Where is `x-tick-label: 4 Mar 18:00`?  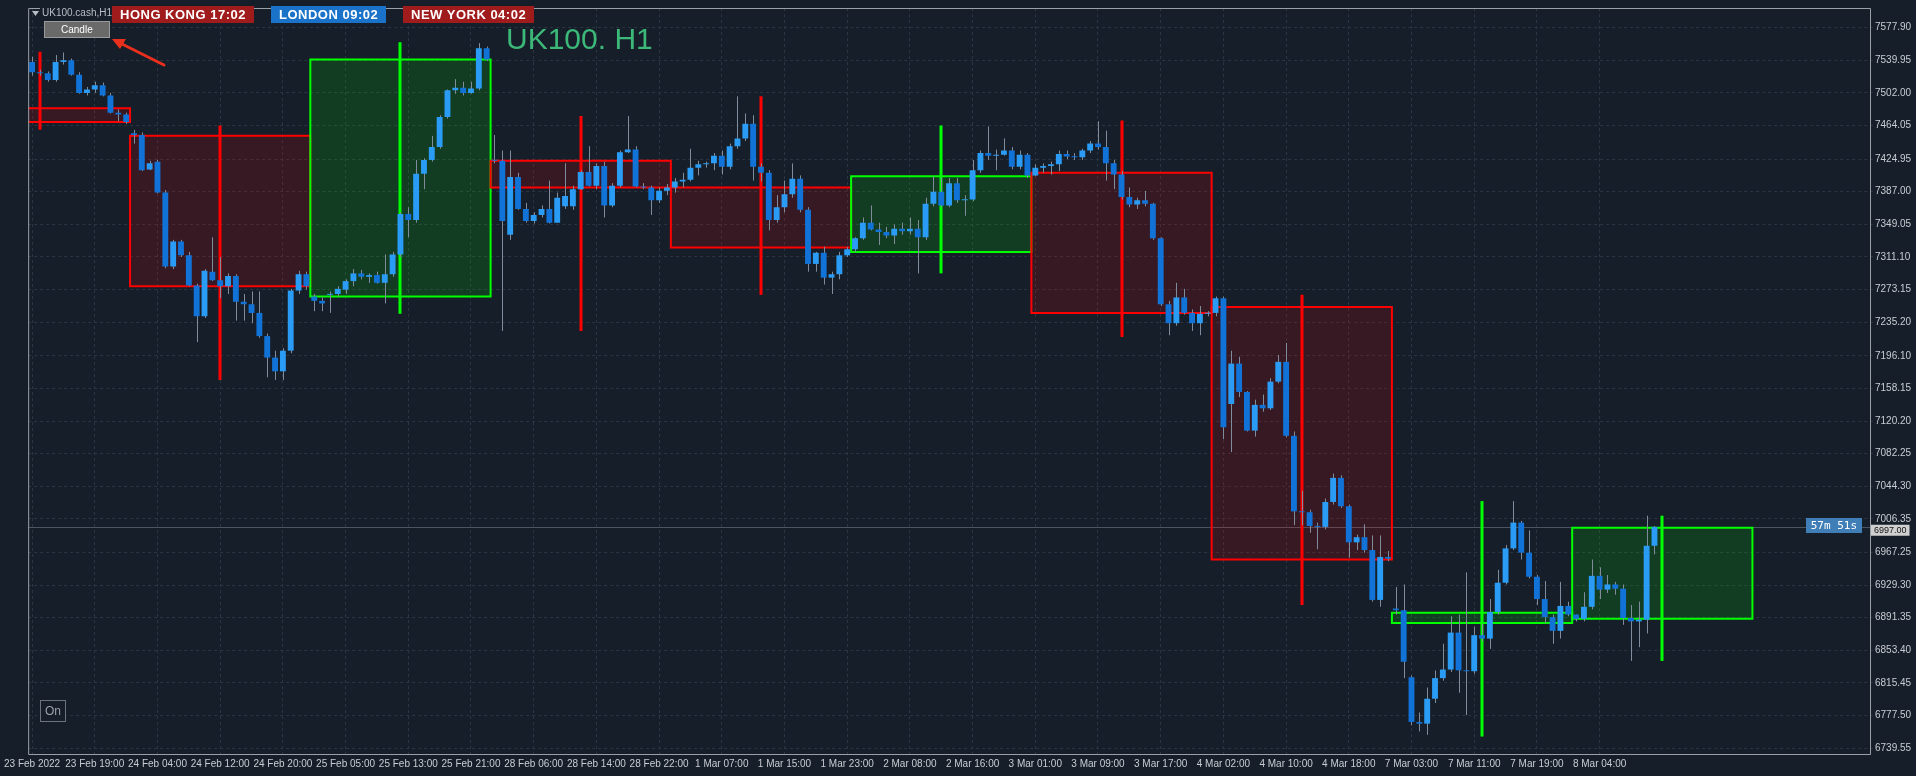
x-tick-label: 4 Mar 18:00 is located at coordinates (1349, 763).